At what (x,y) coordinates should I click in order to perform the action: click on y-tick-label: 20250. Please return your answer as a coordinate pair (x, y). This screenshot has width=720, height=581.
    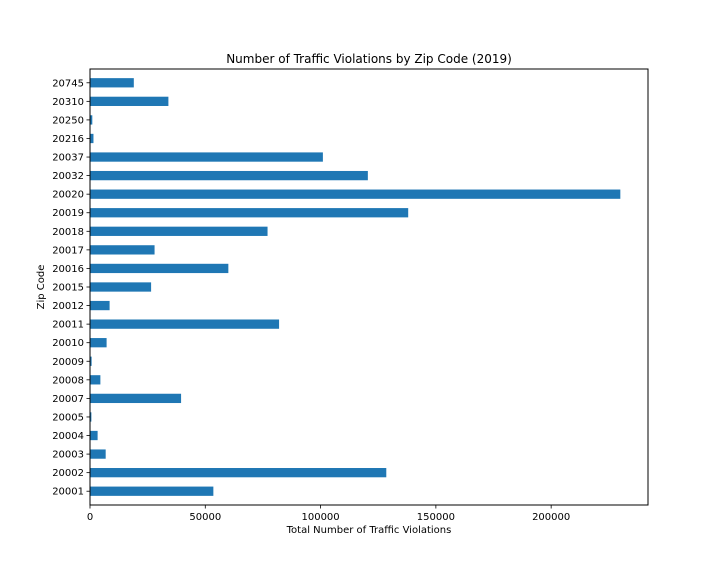
    Looking at the image, I should click on (68, 120).